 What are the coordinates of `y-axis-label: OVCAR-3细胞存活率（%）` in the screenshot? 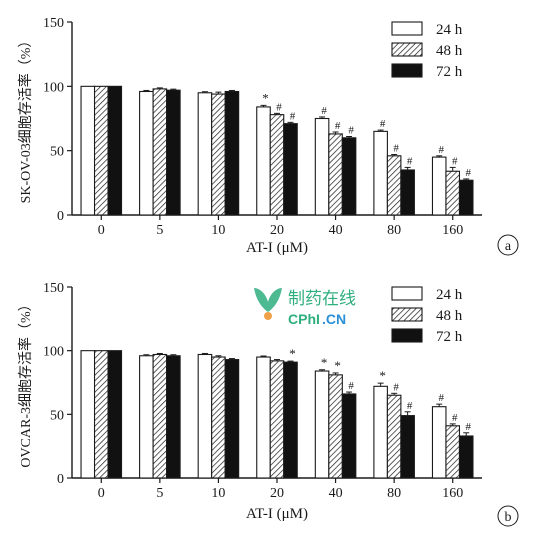 It's located at (25, 382).